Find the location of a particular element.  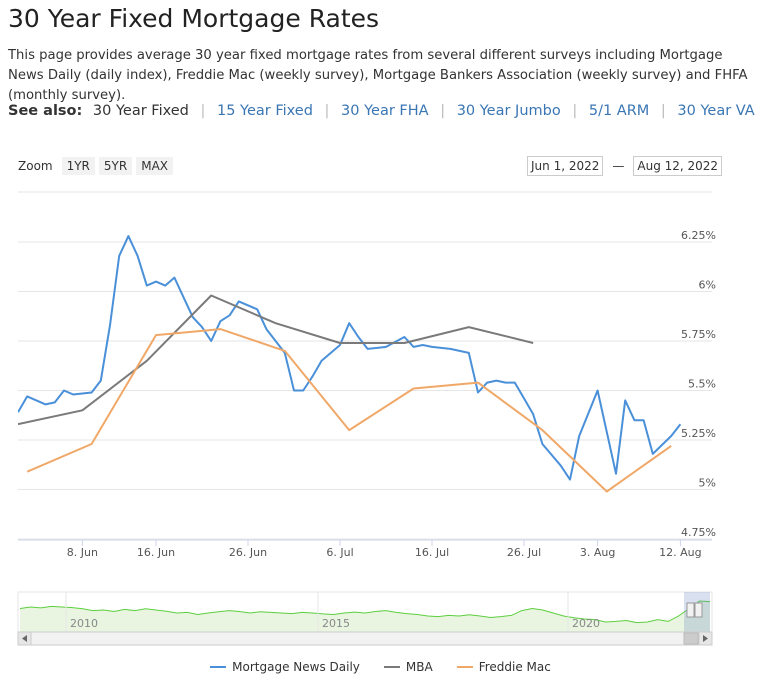

date-to-input: Aug 12, 2022 is located at coordinates (678, 166).